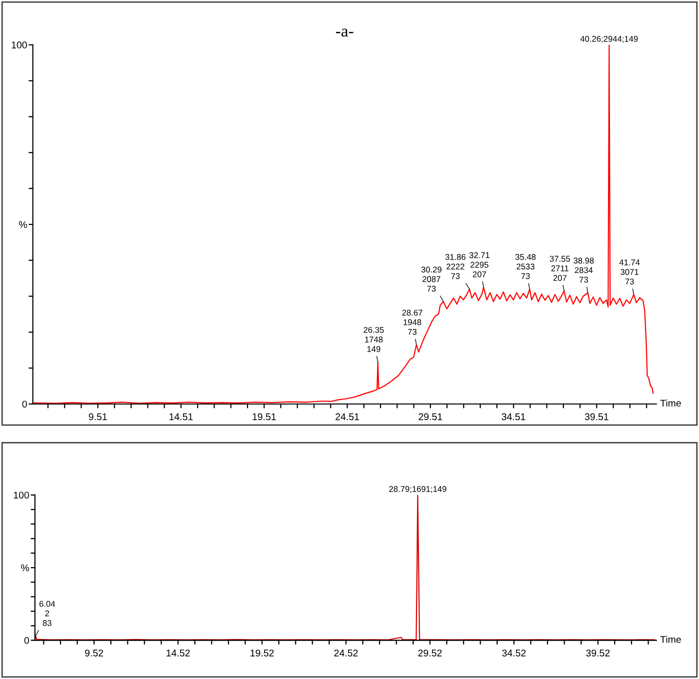 The width and height of the screenshot is (699, 679). What do you see at coordinates (609, 39) in the screenshot?
I see `annotation: 40.26;2944;149` at bounding box center [609, 39].